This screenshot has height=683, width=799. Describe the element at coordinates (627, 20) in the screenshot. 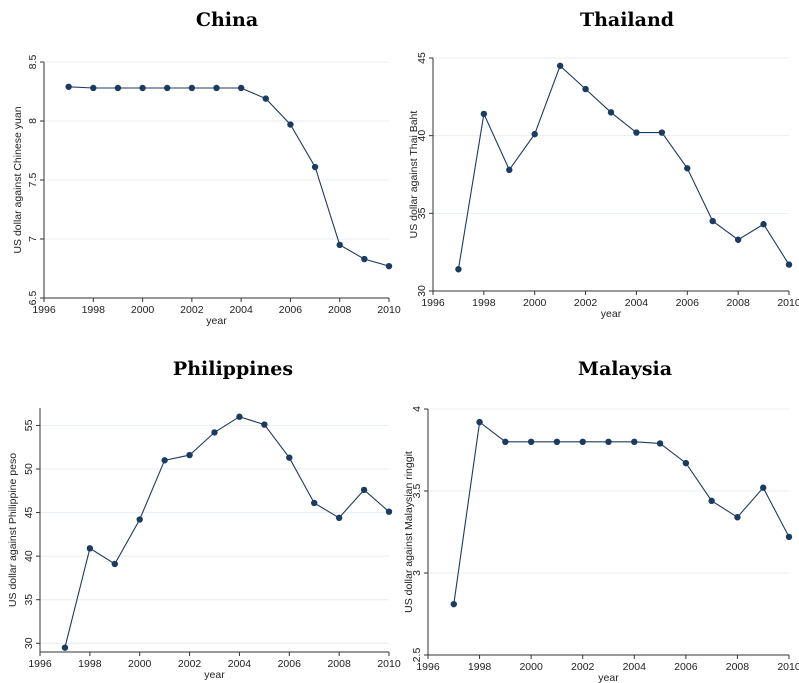

I see `thailand-chart-title: Thailand` at that location.